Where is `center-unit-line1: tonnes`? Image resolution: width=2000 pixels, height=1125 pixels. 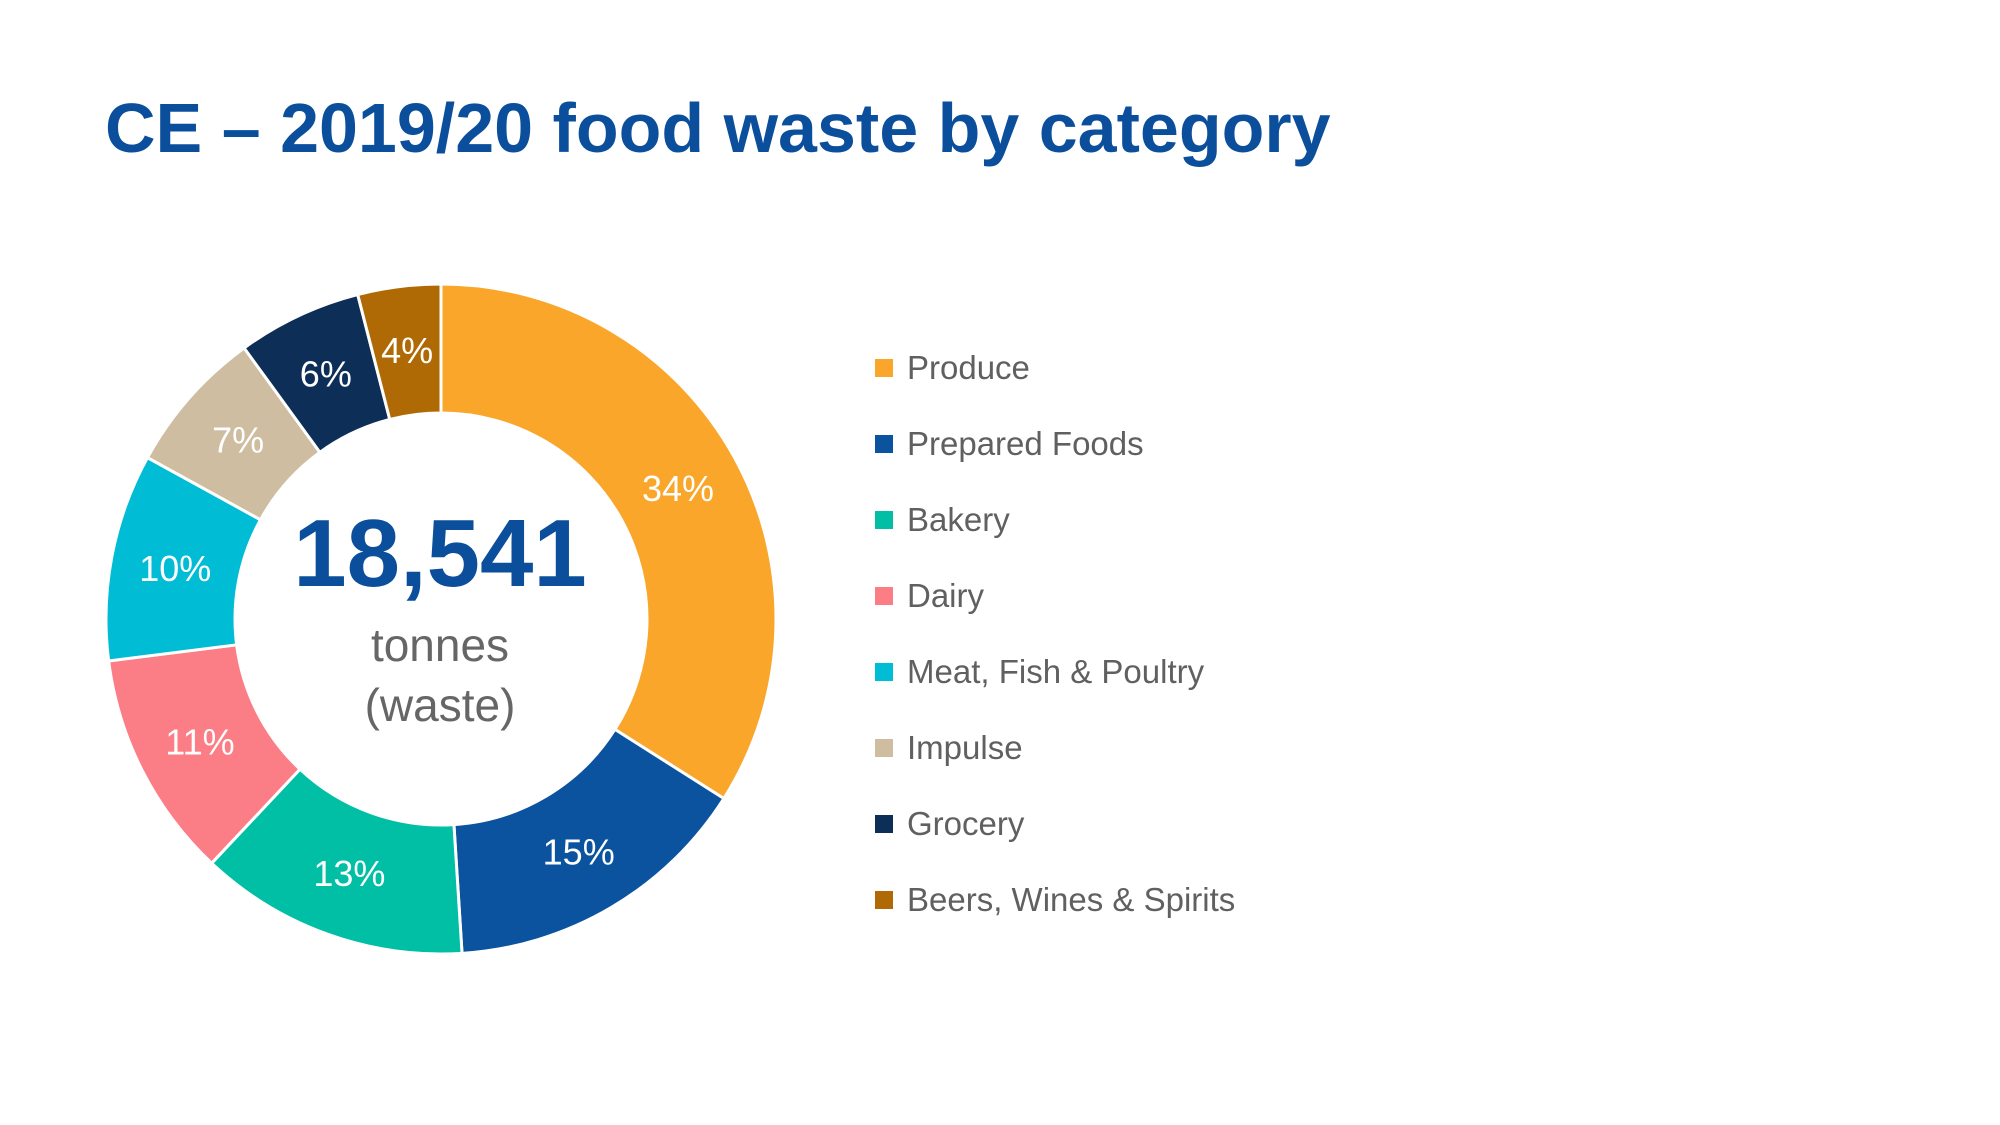 center-unit-line1: tonnes is located at coordinates (440, 645).